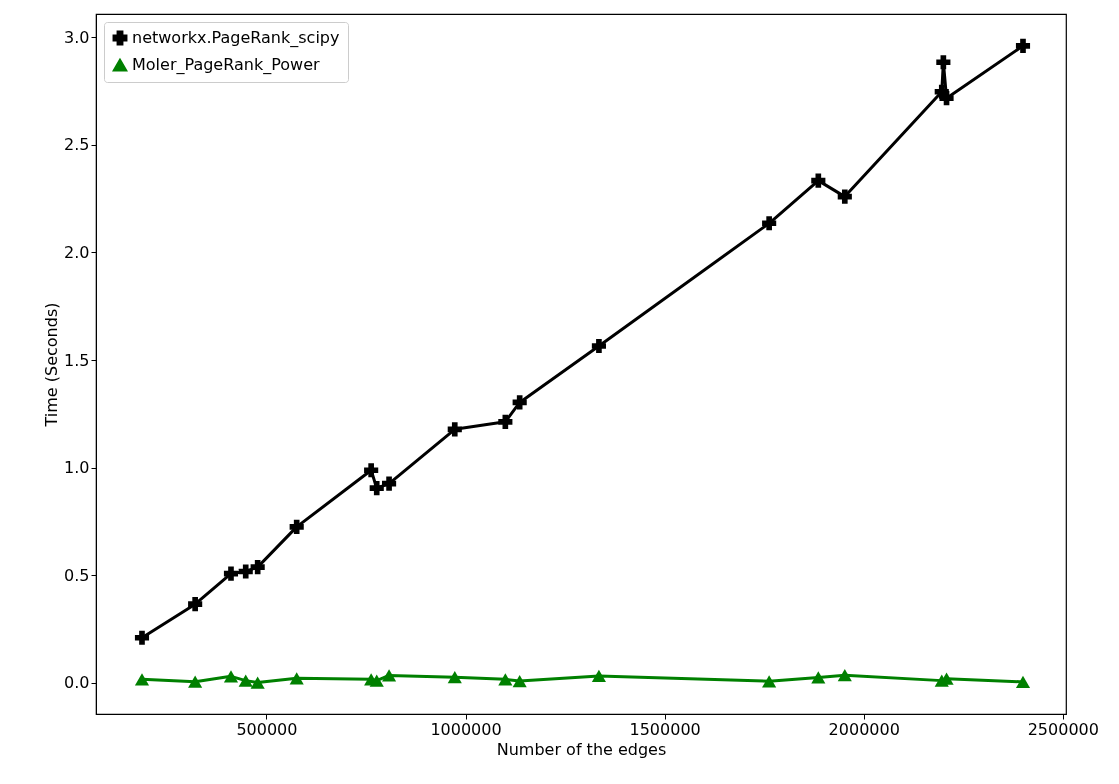 The image size is (1119, 784). Describe the element at coordinates (665, 729) in the screenshot. I see `x-tick-label: 1500000` at that location.